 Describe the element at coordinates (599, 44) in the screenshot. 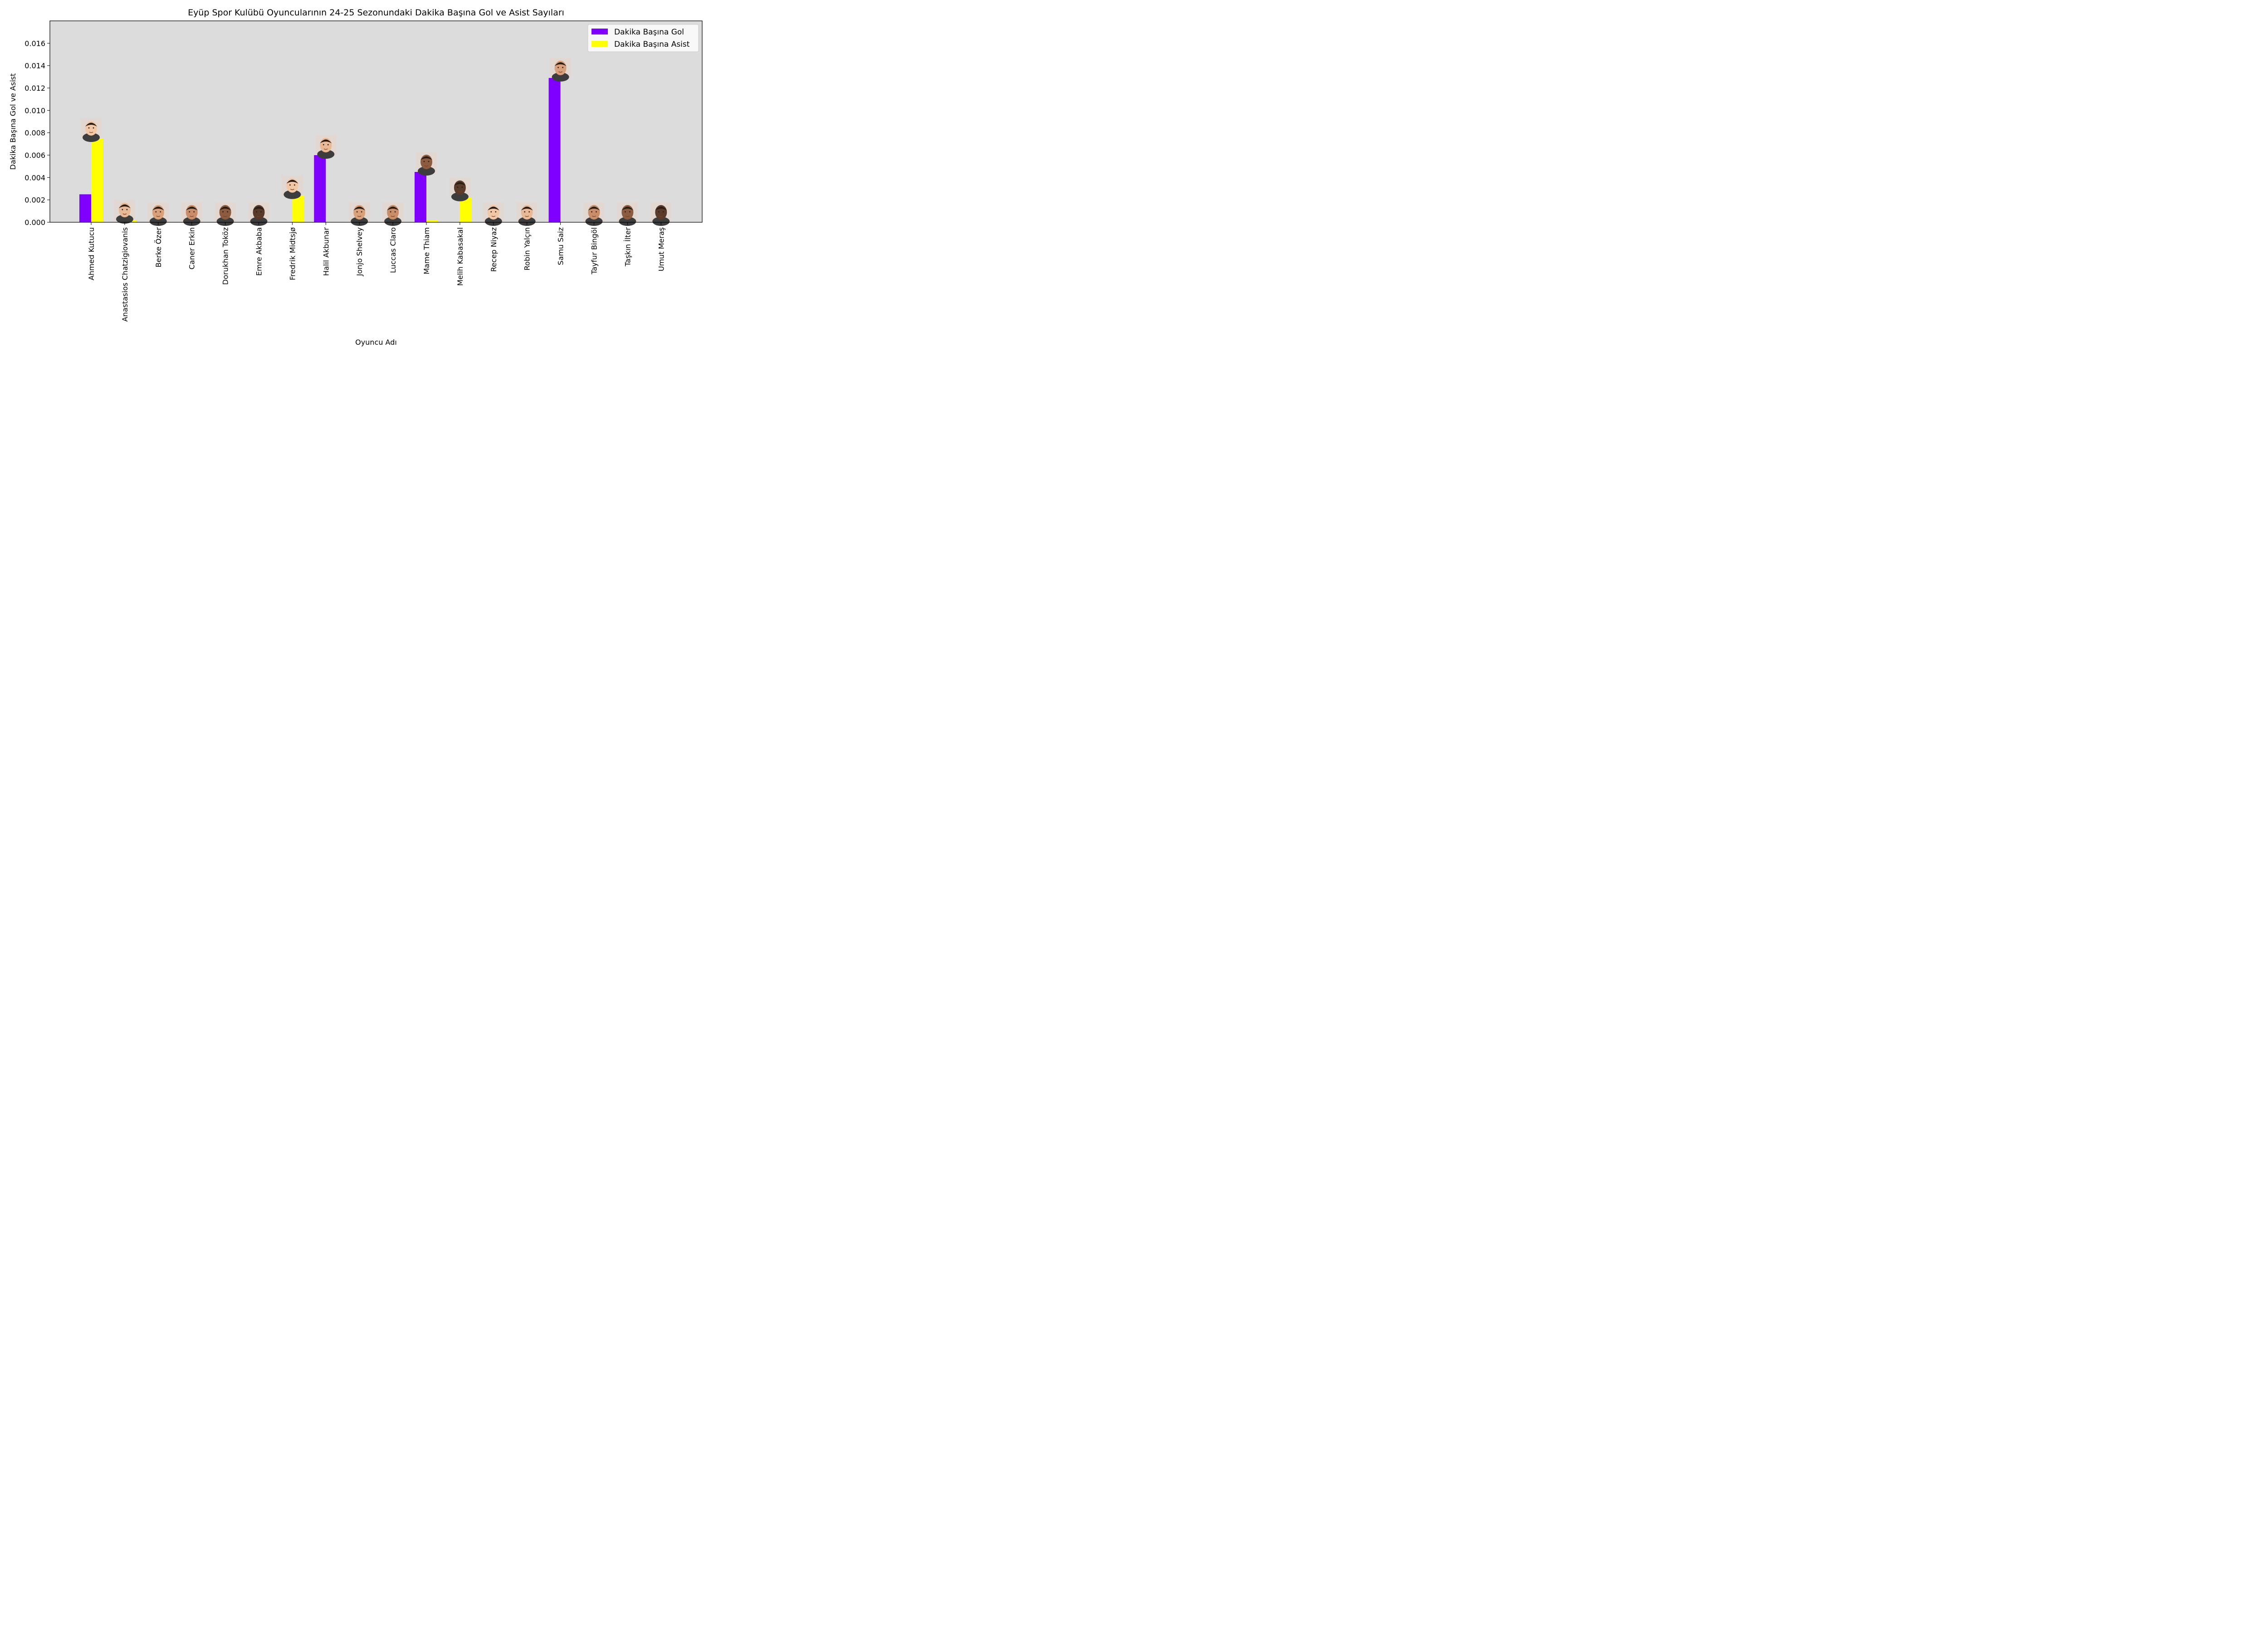

I see `legend-swatch-assists` at that location.